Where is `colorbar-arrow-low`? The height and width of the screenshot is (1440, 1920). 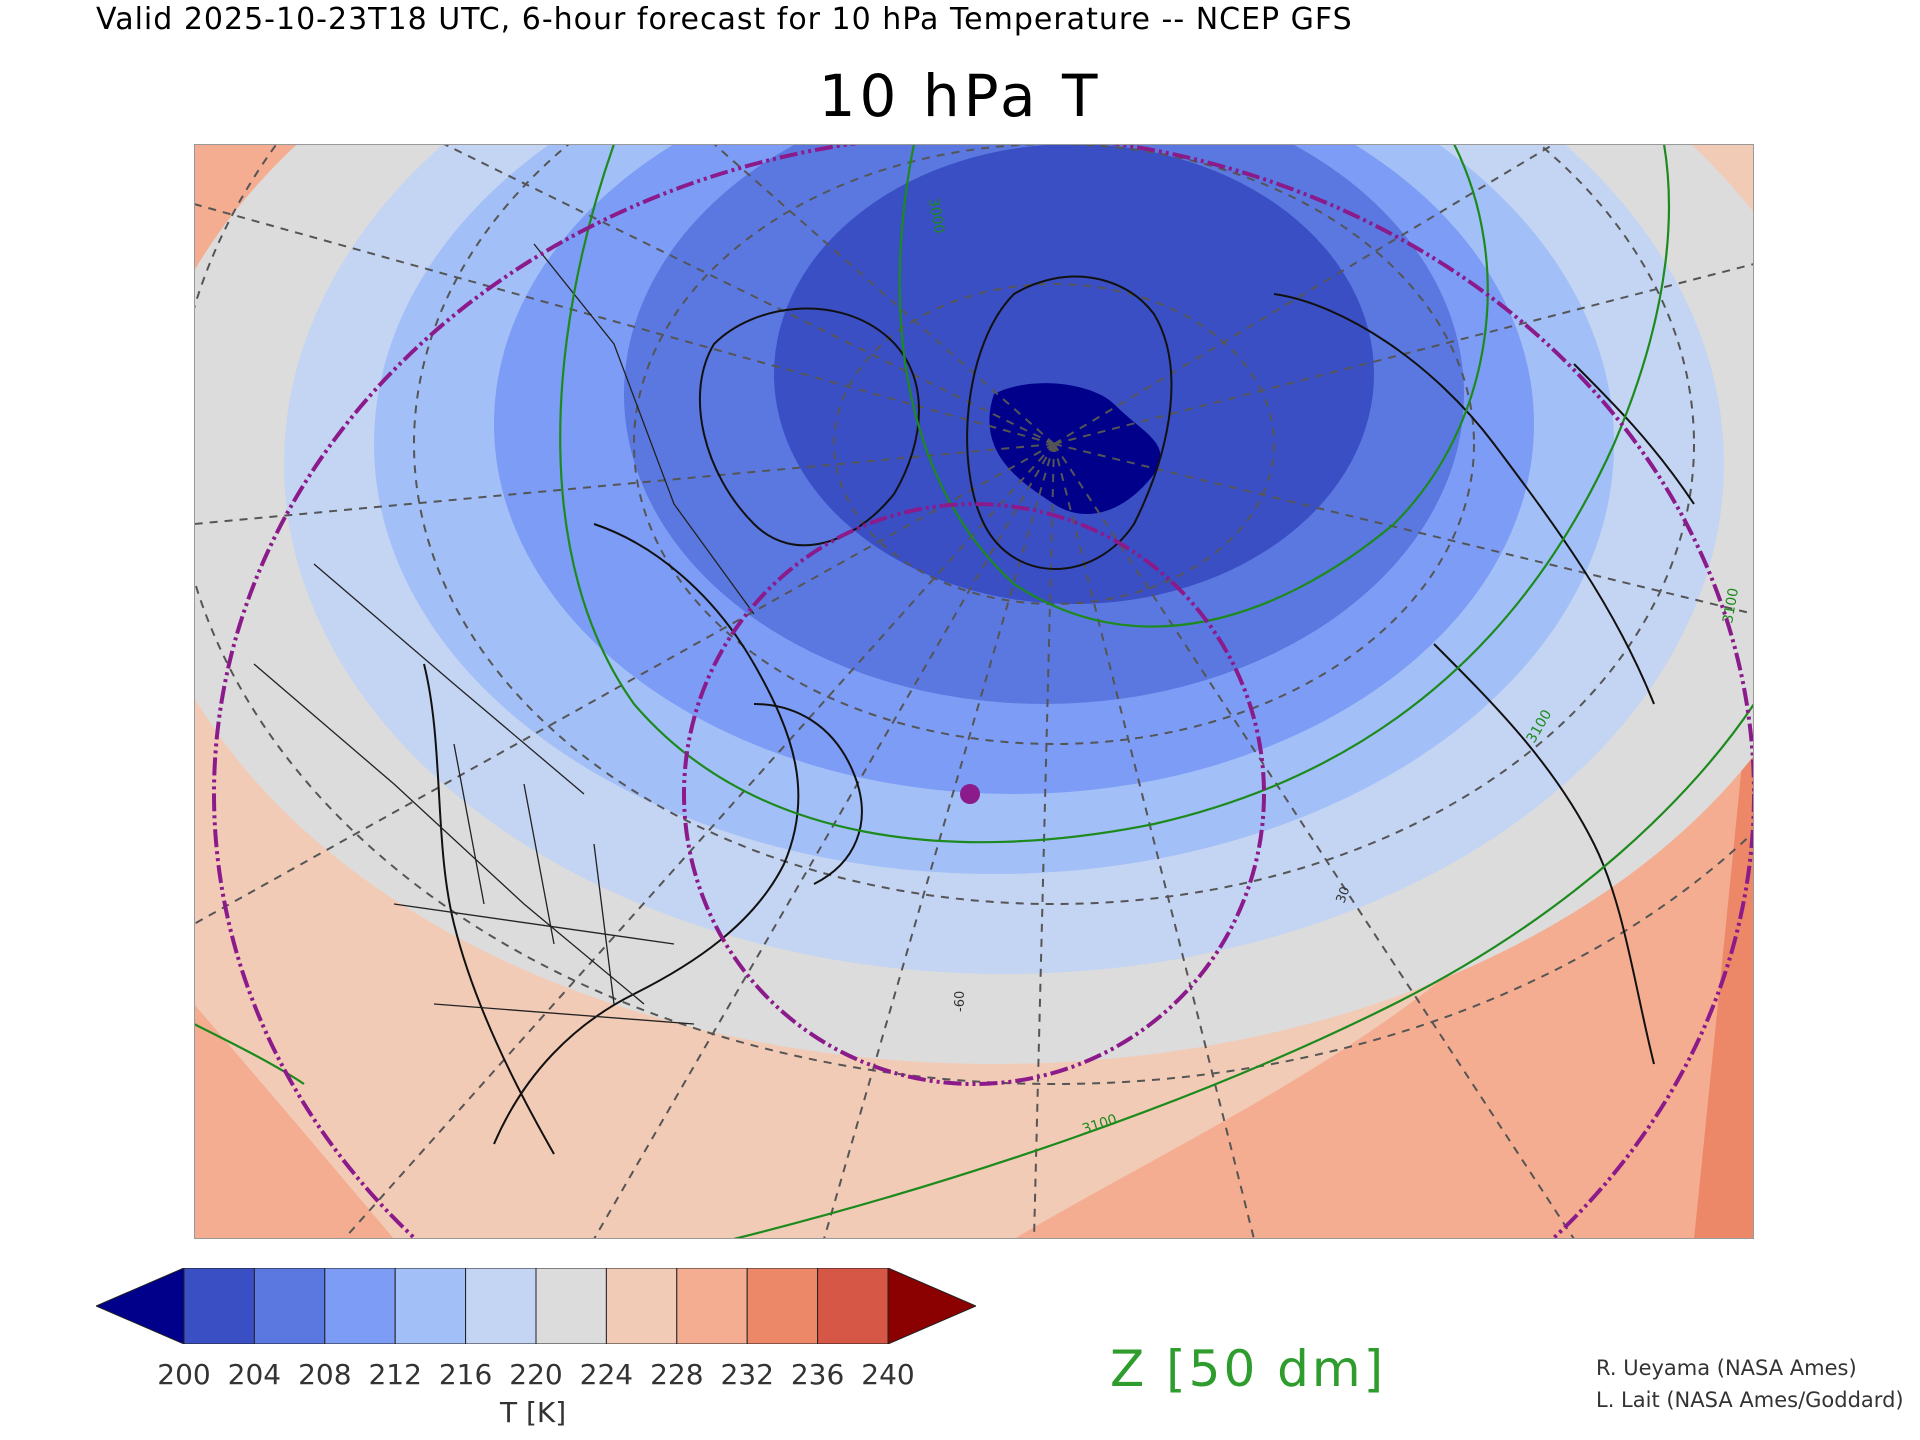
colorbar-arrow-low is located at coordinates (139, 1306).